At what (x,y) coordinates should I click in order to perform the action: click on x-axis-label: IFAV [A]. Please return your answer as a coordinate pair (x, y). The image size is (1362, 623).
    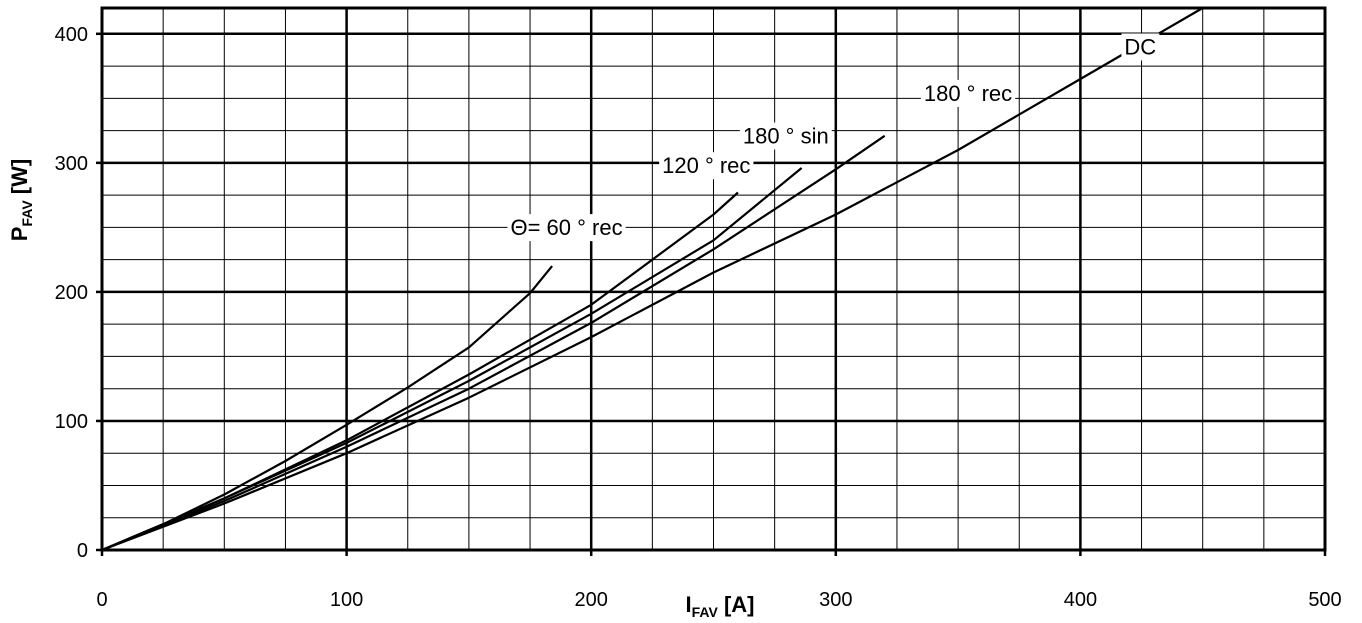
    Looking at the image, I should click on (720, 606).